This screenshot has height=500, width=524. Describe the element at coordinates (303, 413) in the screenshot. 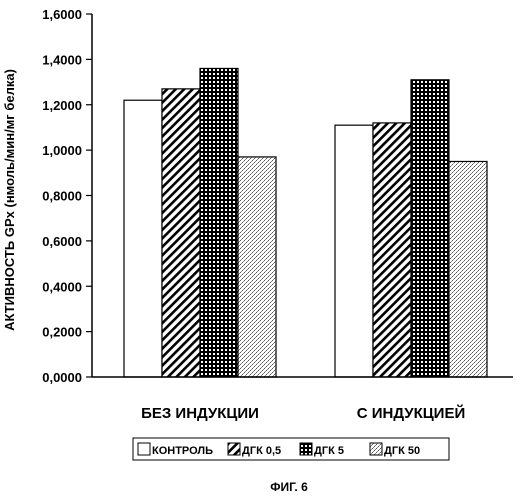

I see `x-category-labels: БЕЗ ИНДУКЦИИ С ИНДУКЦИЕЙ` at that location.